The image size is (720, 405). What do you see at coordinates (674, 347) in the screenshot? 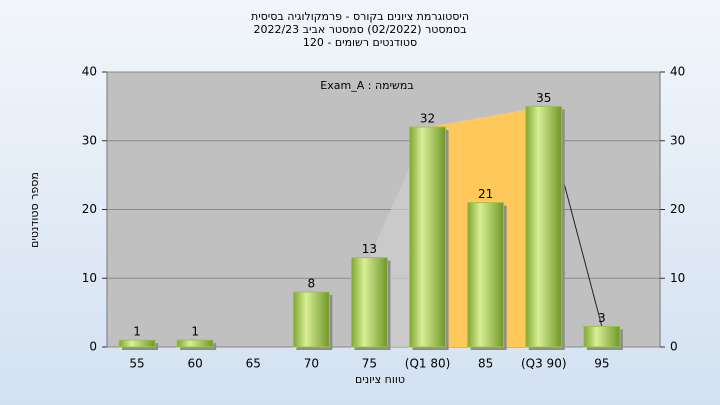
I see `y2-tick-label: 0` at bounding box center [674, 347].